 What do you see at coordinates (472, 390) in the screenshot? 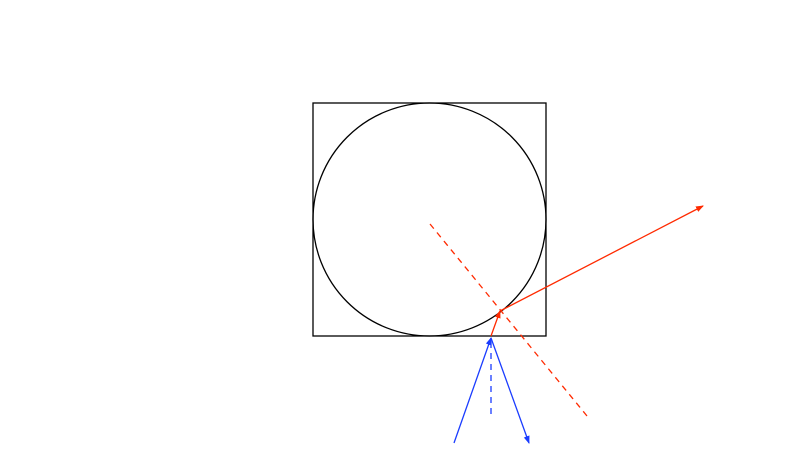
I see `incident-ray` at bounding box center [472, 390].